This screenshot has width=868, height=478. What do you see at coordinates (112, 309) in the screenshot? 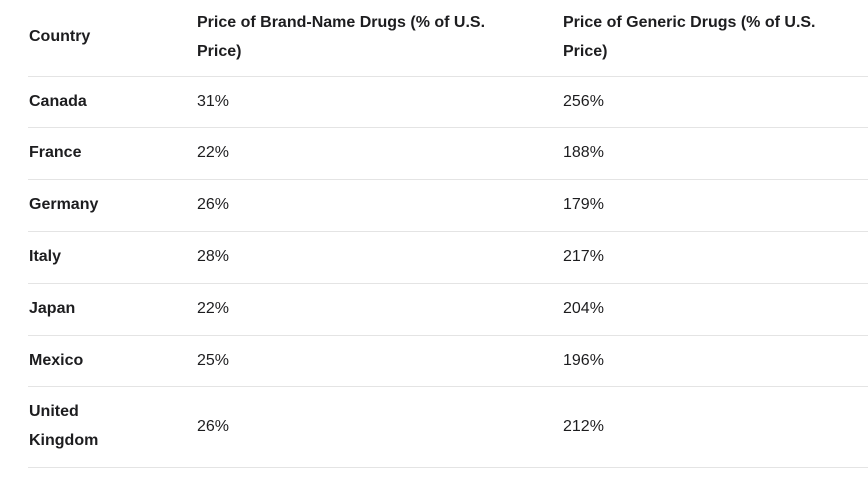
I see `country-cell: Japan` at bounding box center [112, 309].